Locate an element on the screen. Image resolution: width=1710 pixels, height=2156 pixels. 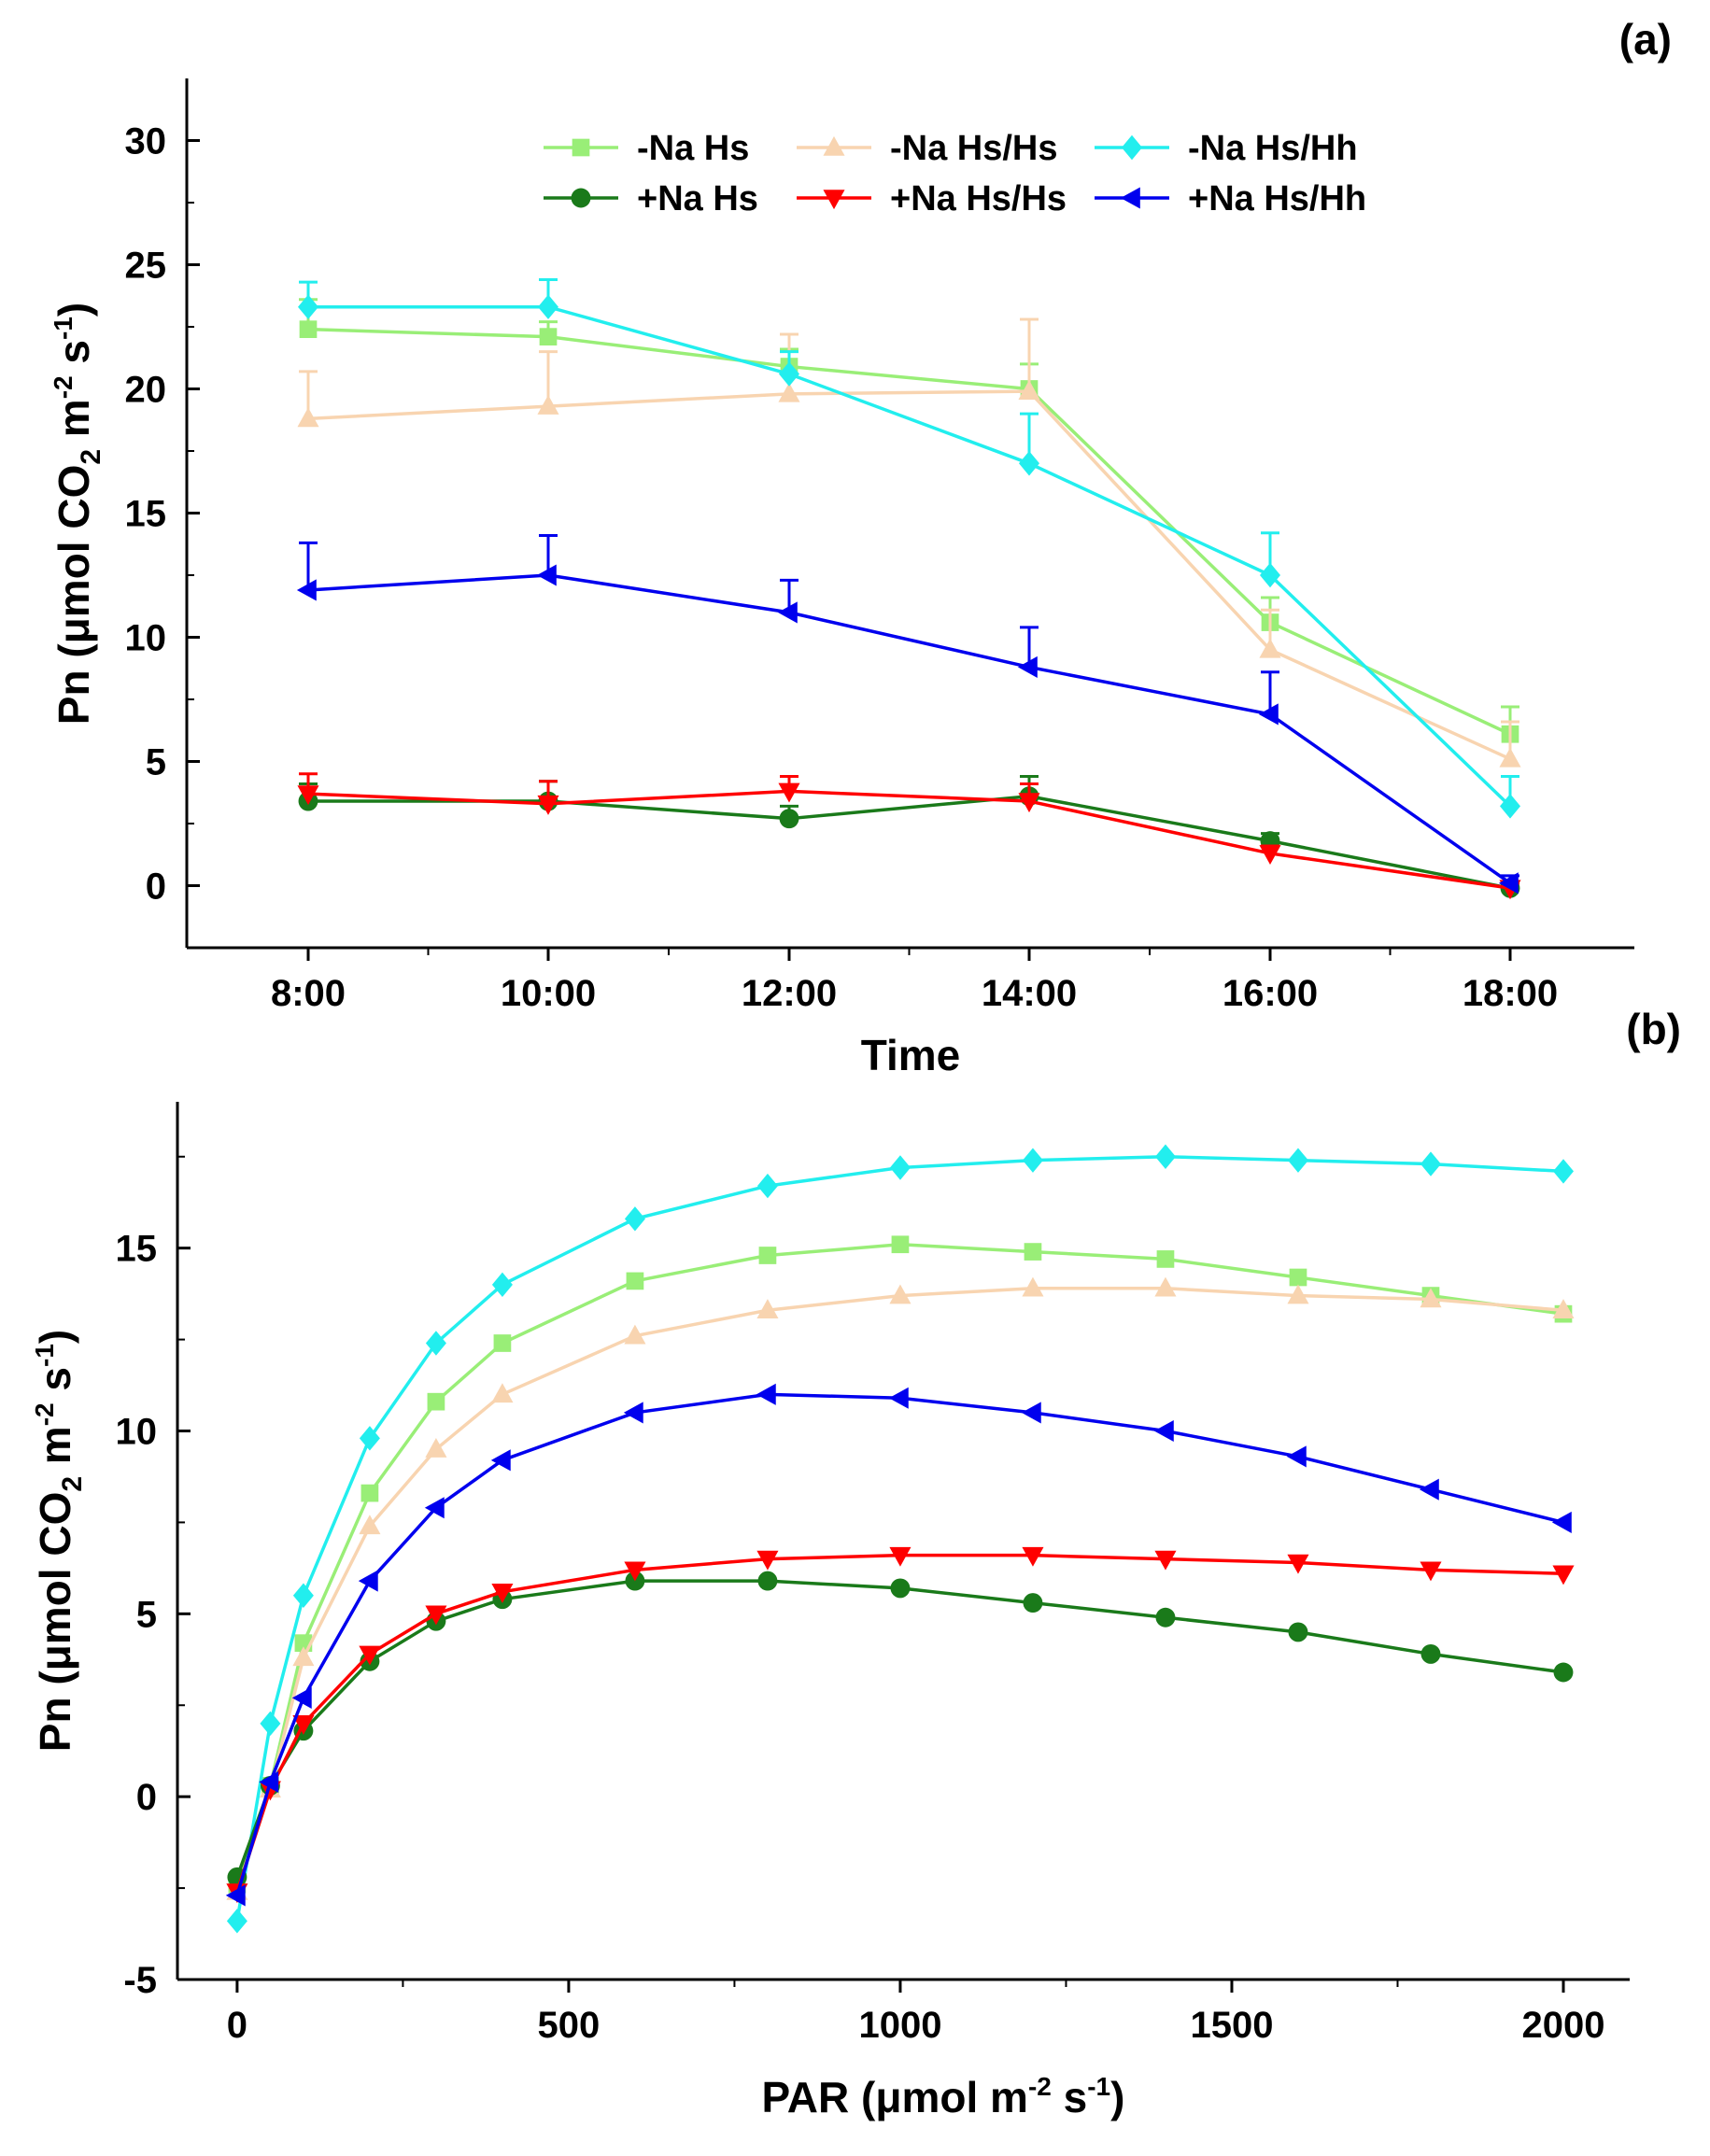
x-tick-label: 14:00 is located at coordinates (1029, 993).